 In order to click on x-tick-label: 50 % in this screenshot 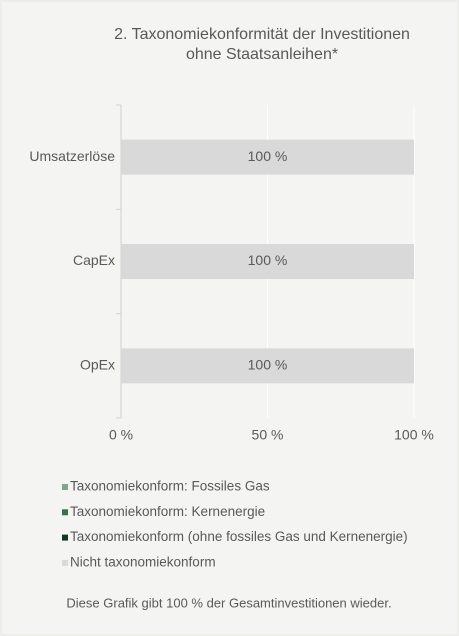, I will do `click(268, 435)`.